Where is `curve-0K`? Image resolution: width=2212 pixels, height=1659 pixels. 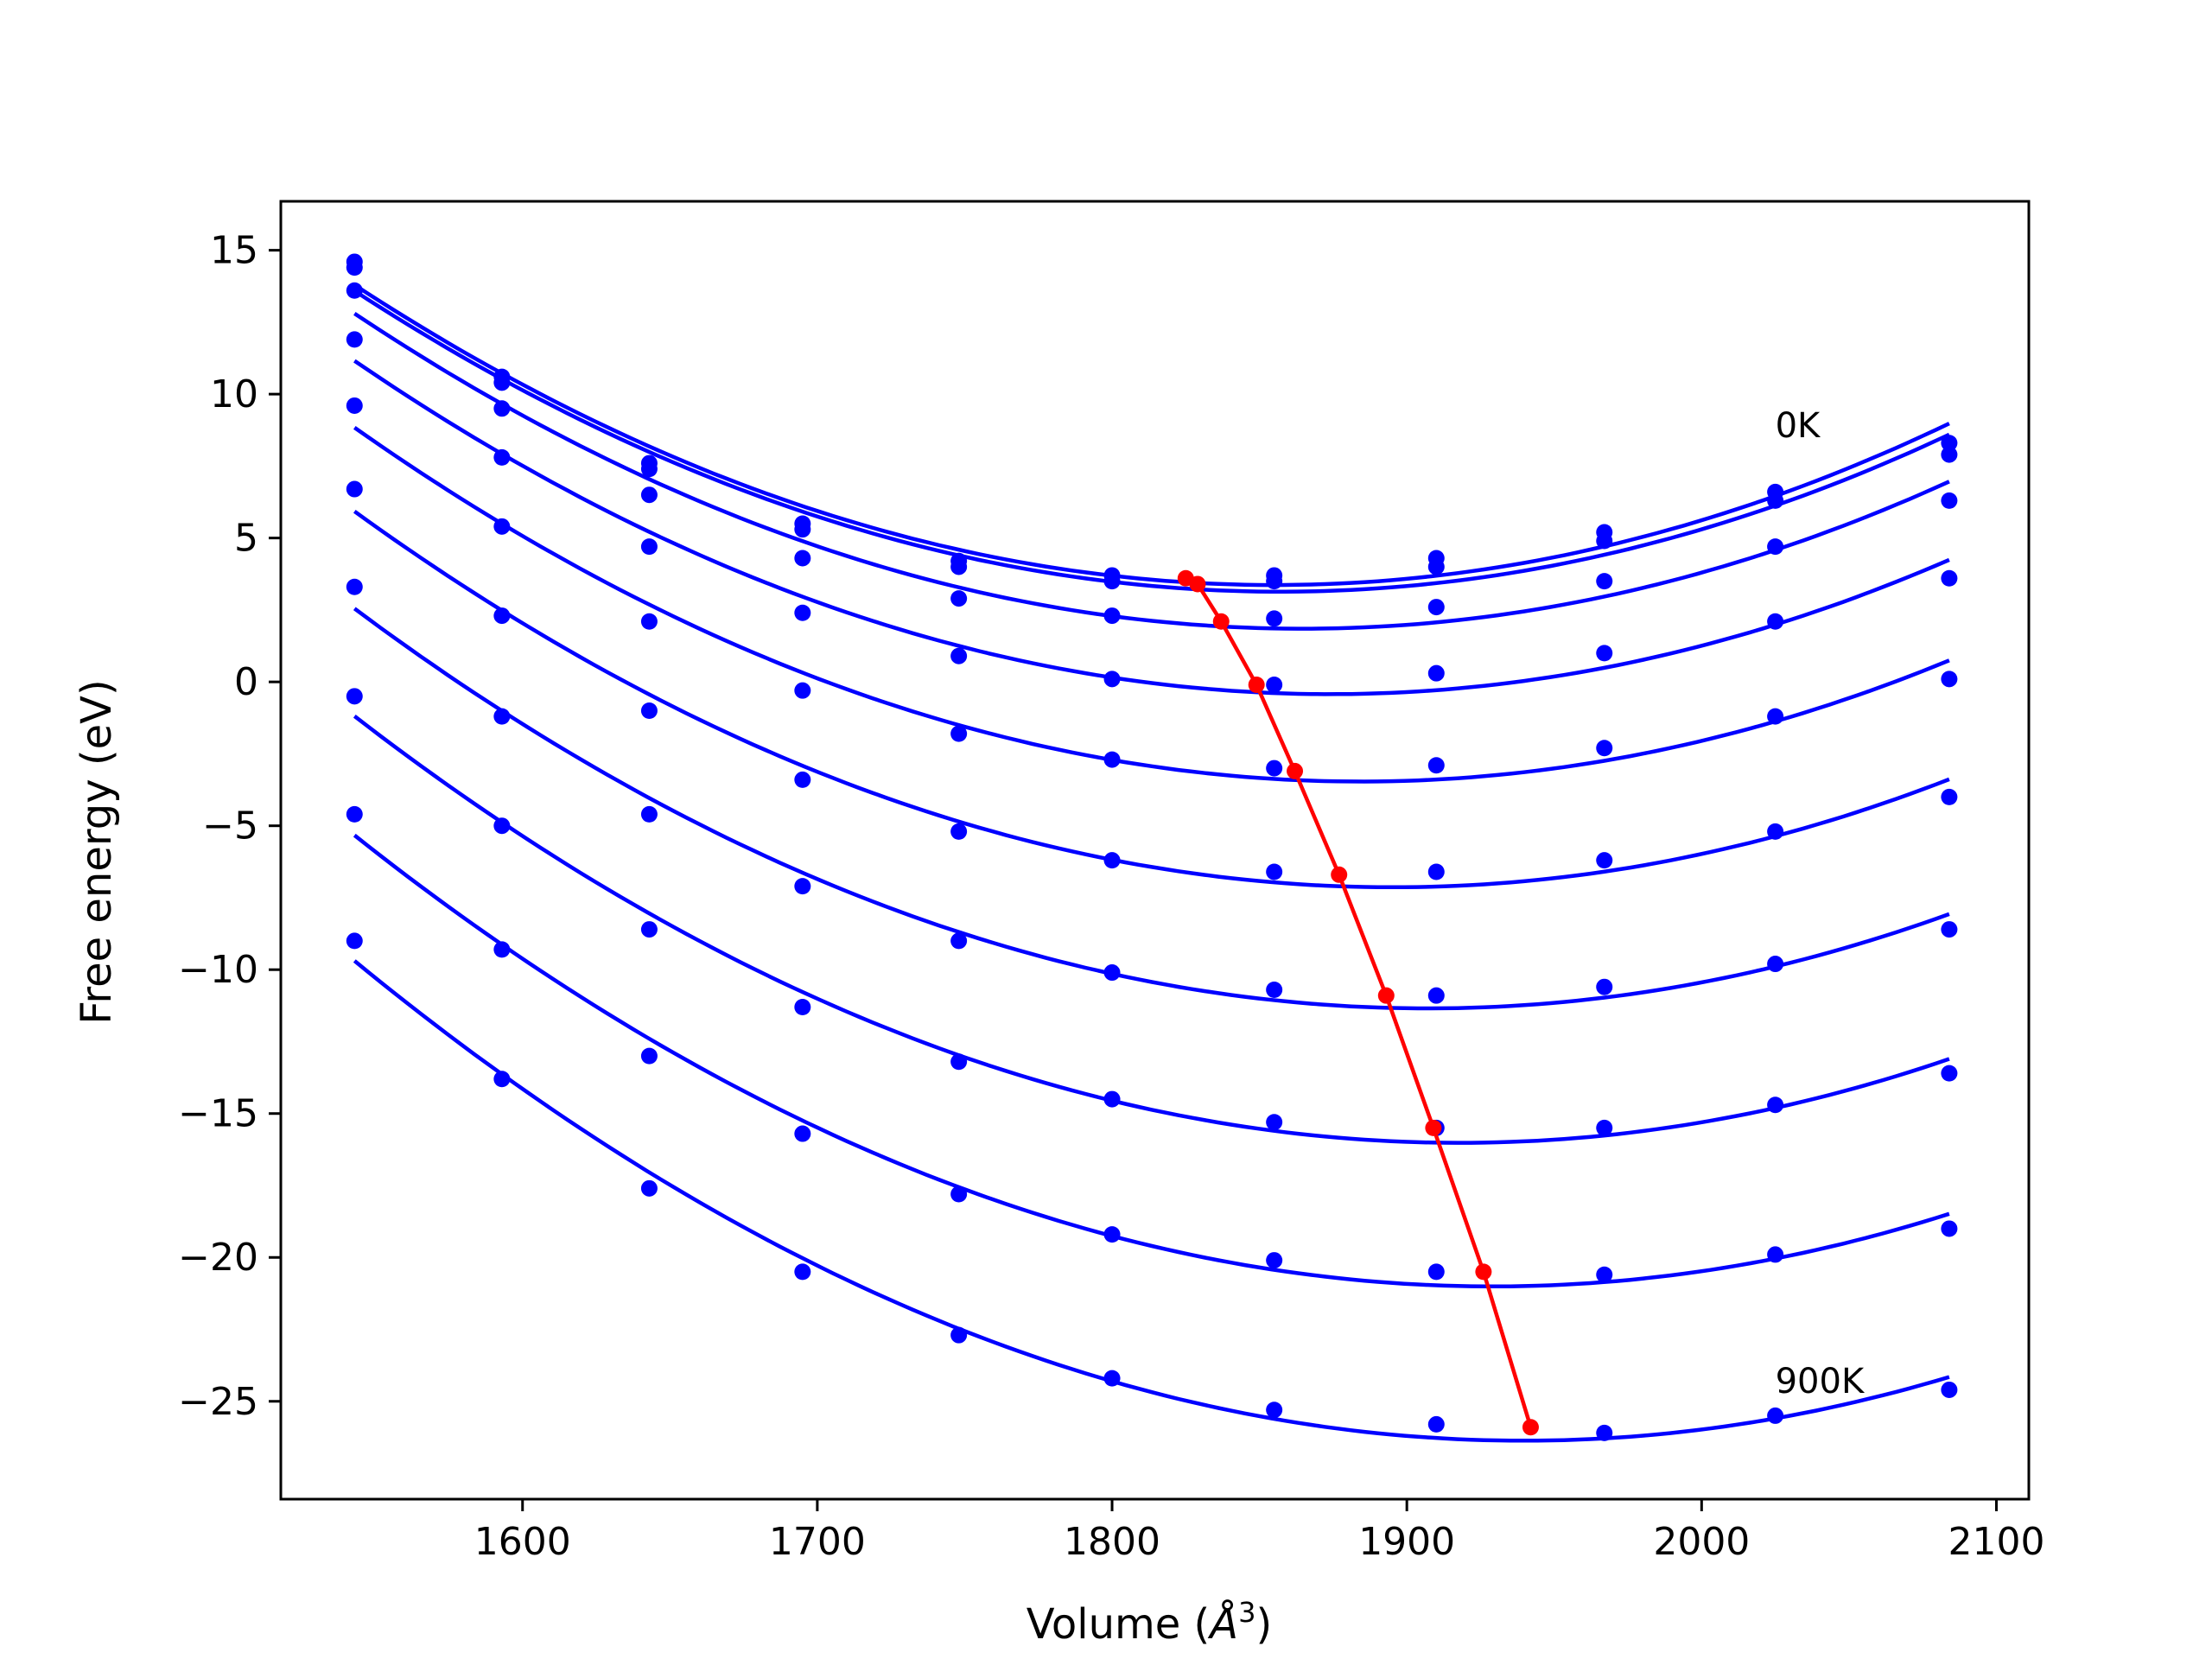
curve-0K is located at coordinates (1151, 435).